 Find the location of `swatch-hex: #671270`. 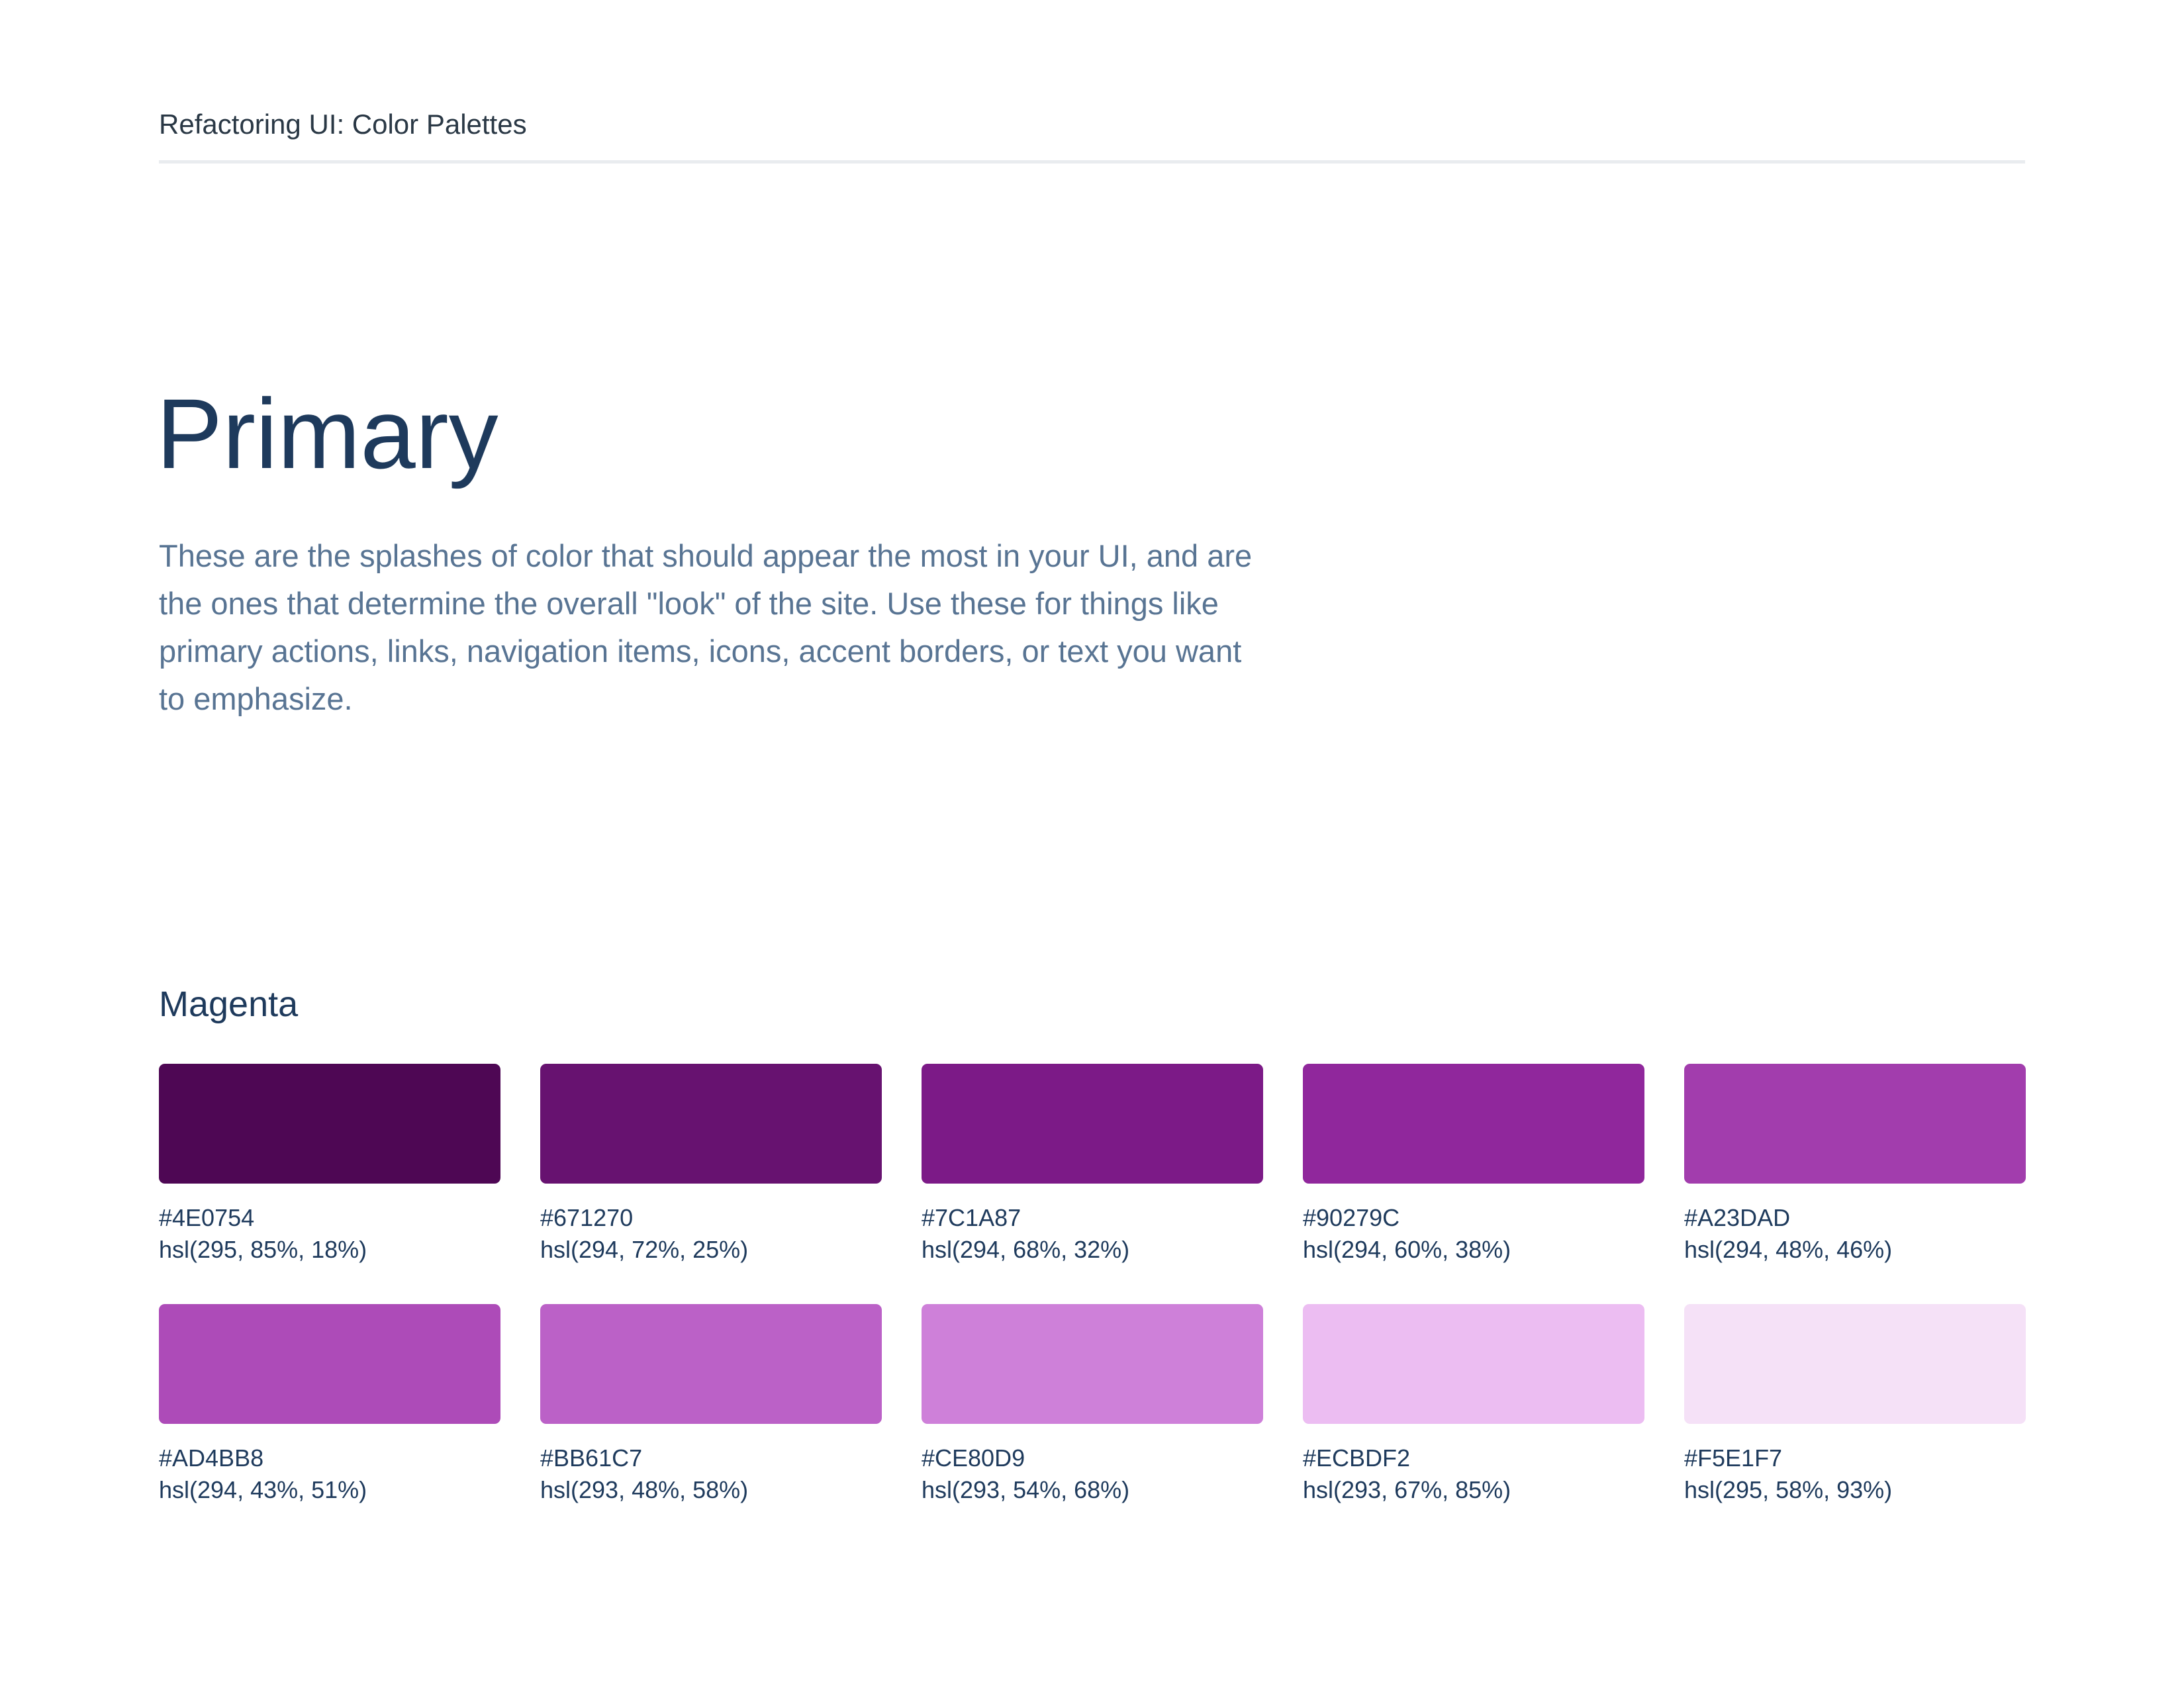

swatch-hex: #671270 is located at coordinates (587, 1217).